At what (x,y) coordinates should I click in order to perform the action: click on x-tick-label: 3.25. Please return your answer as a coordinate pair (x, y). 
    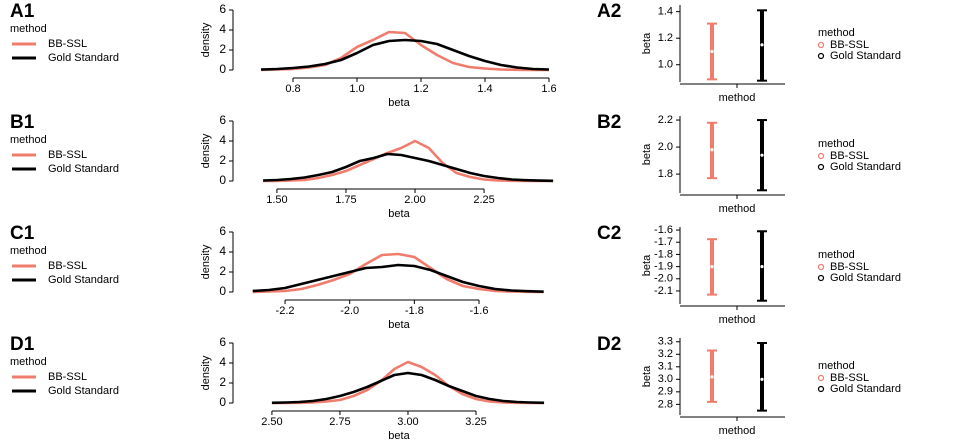
    Looking at the image, I should click on (475, 422).